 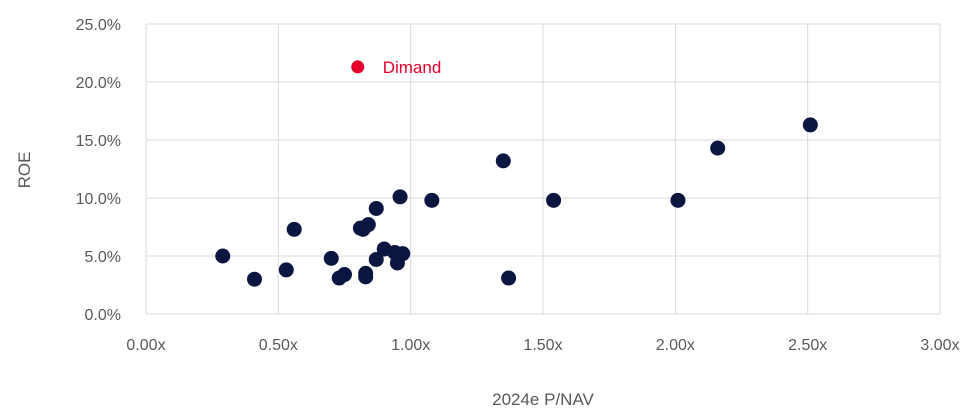 I want to click on highlight-point, so click(x=358, y=67).